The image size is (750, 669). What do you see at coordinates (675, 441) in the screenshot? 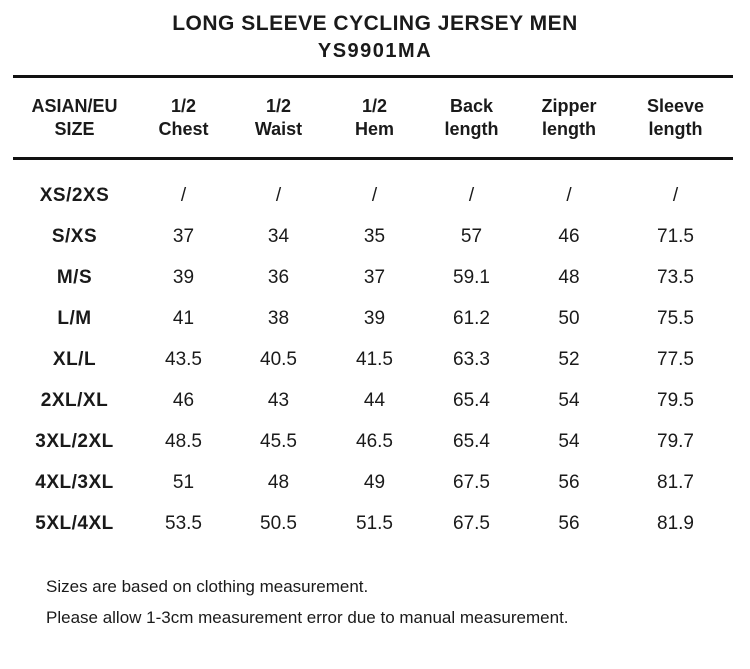
I see `measurement-cell: 79.7` at bounding box center [675, 441].